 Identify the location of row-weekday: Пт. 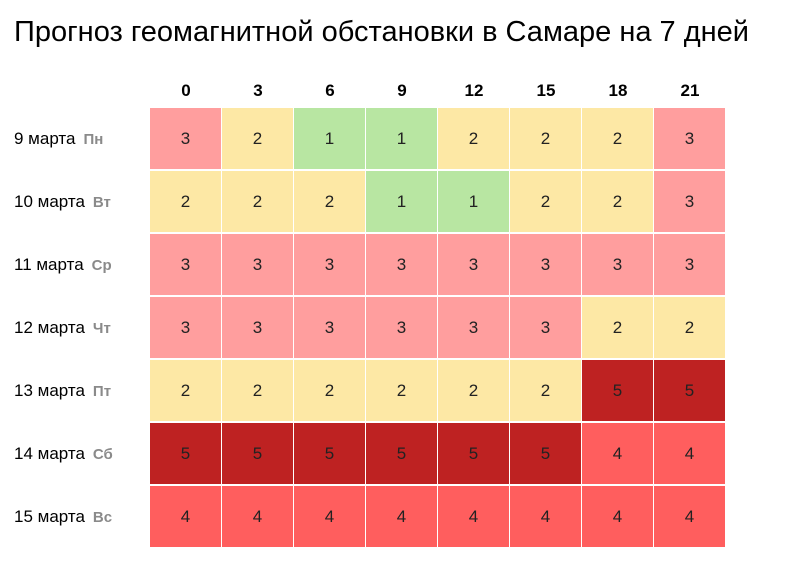
(102, 391).